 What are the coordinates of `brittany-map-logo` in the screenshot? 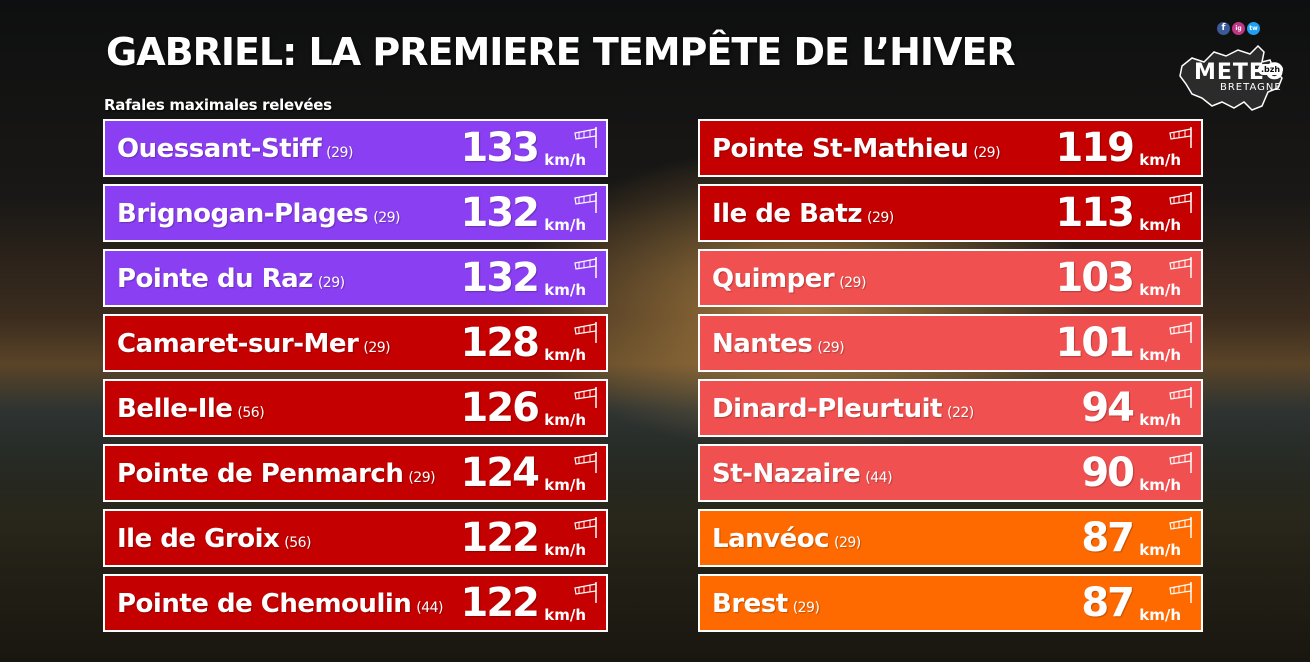 It's located at (1231, 77).